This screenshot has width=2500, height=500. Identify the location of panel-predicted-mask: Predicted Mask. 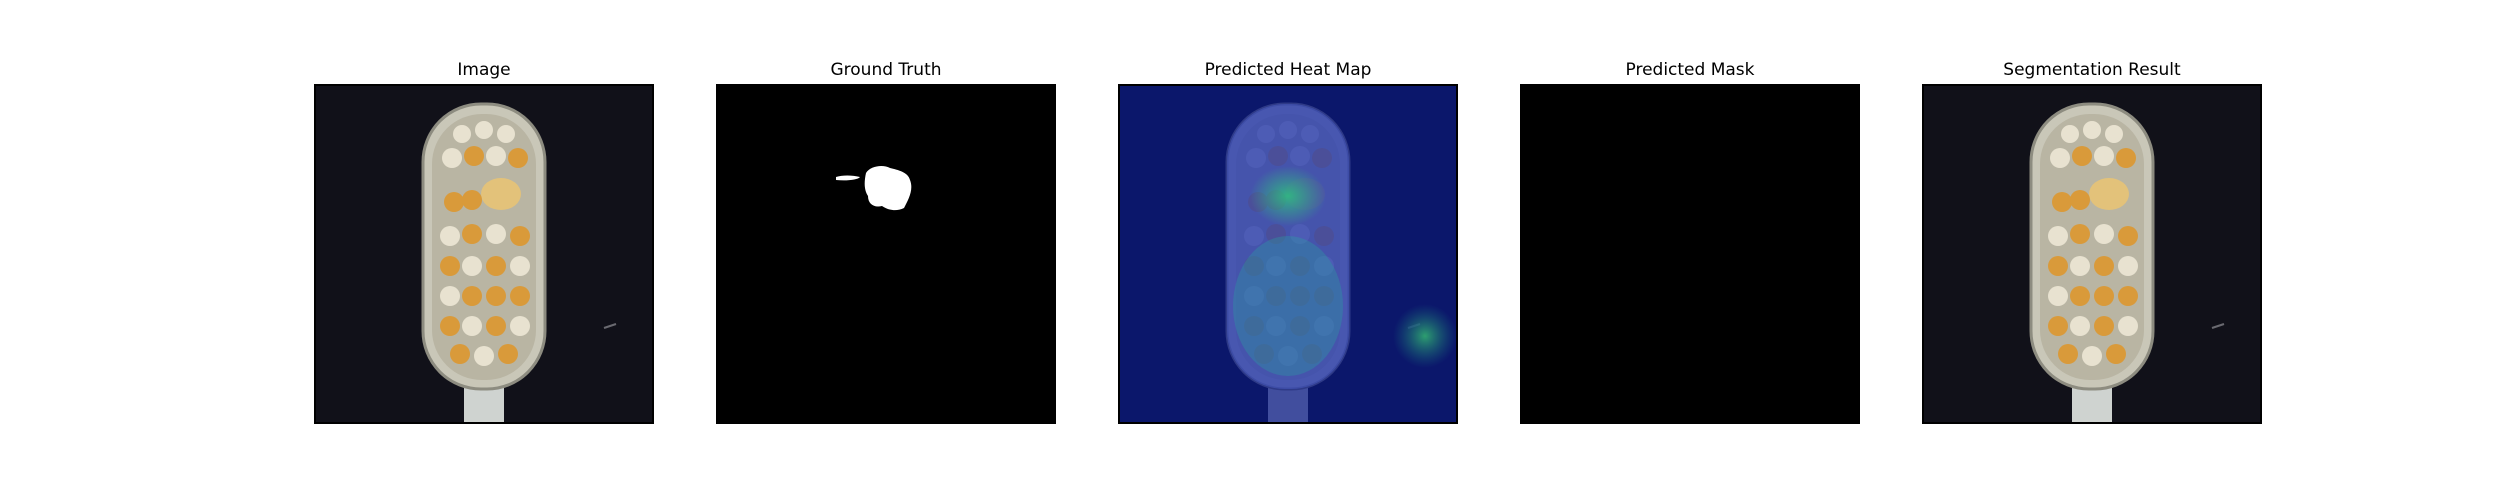
(1690, 241).